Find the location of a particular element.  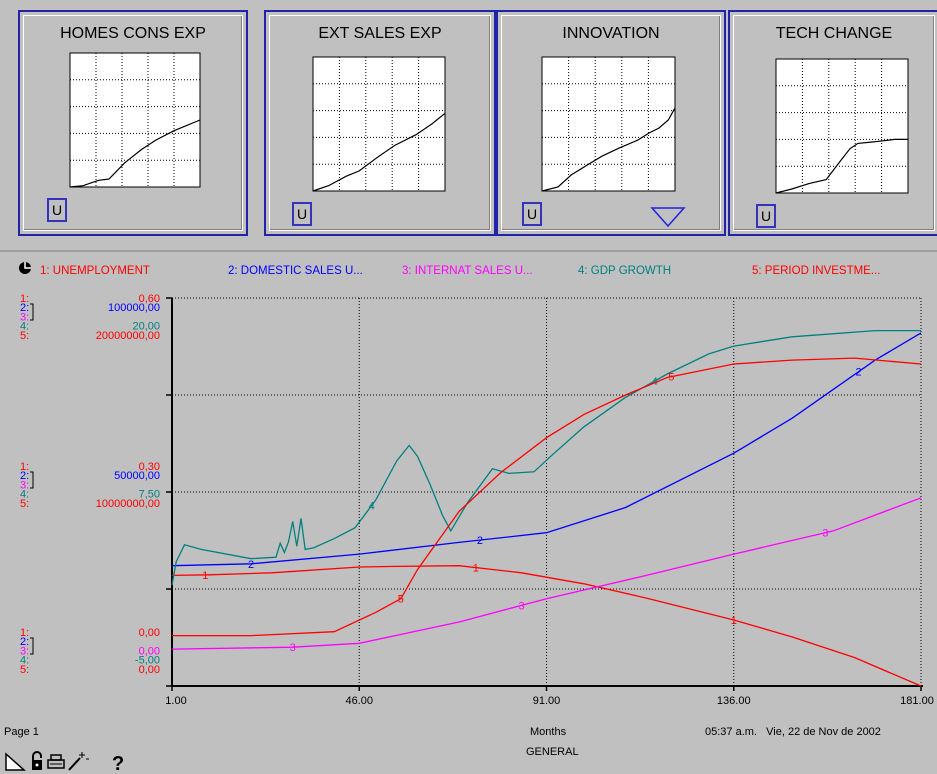

axis-label-value: -5,00 is located at coordinates (147, 661).